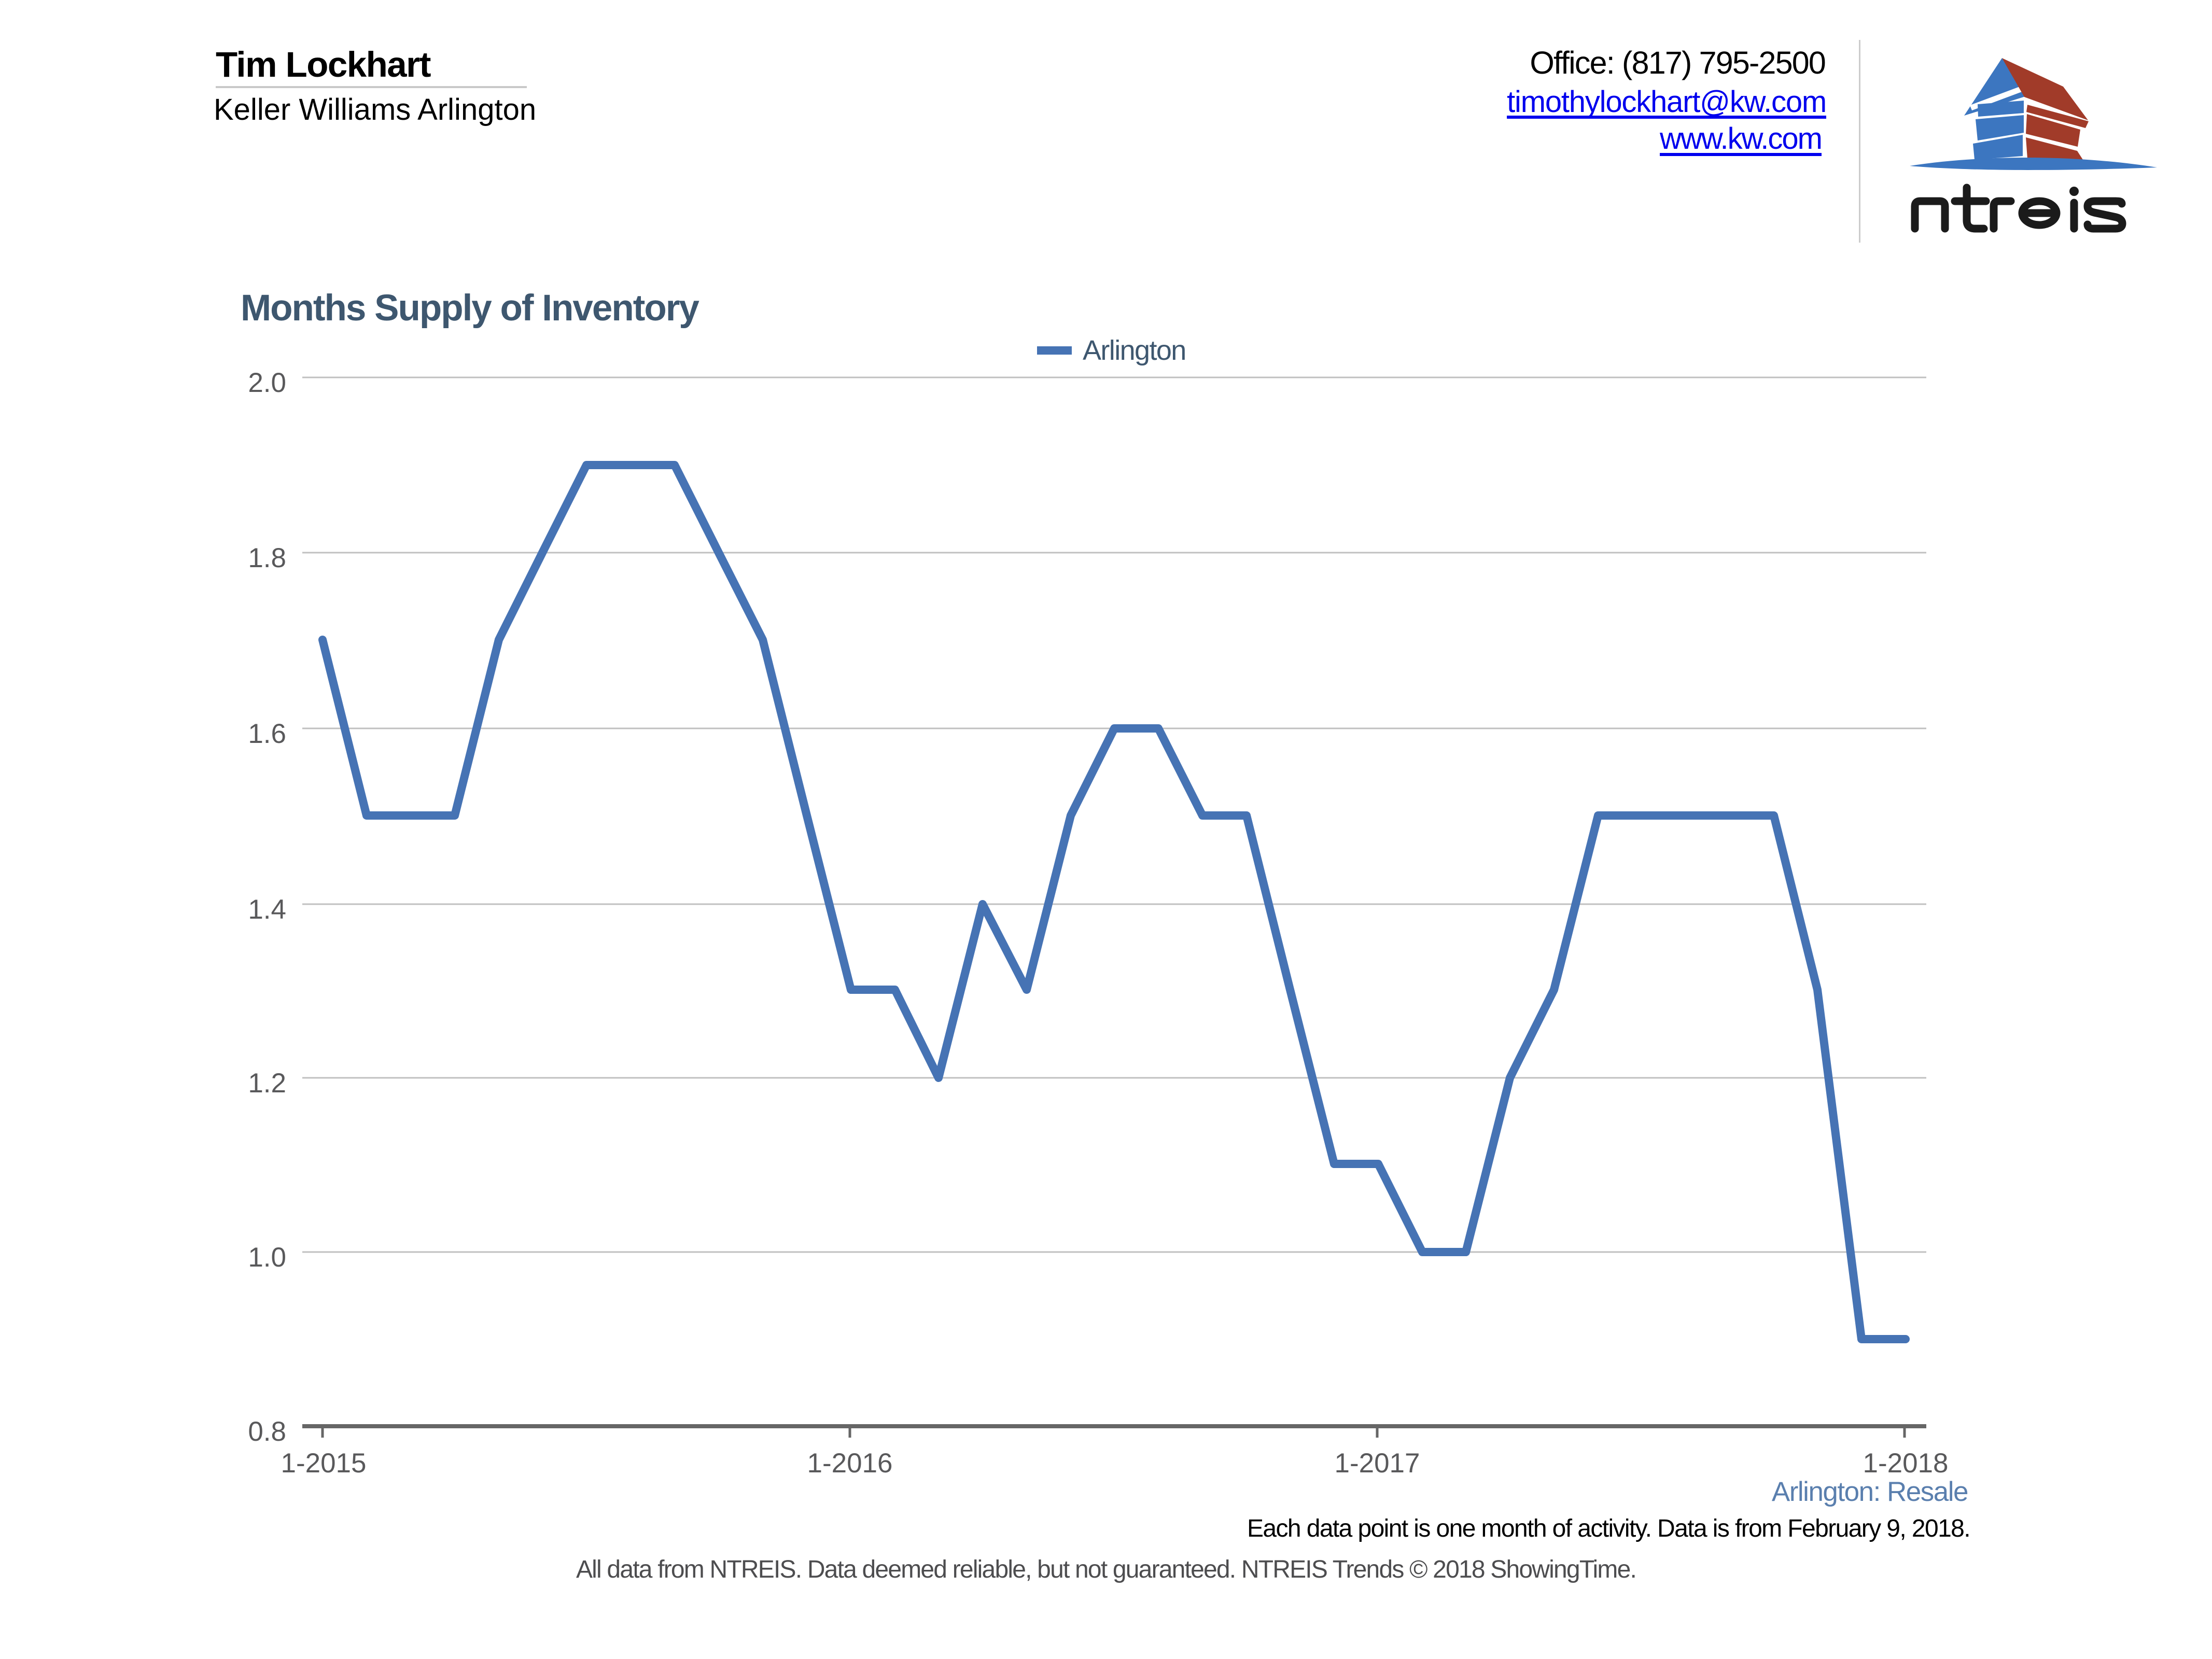 The image size is (2212, 1659). I want to click on svg-text: 1-2016, so click(849, 1464).